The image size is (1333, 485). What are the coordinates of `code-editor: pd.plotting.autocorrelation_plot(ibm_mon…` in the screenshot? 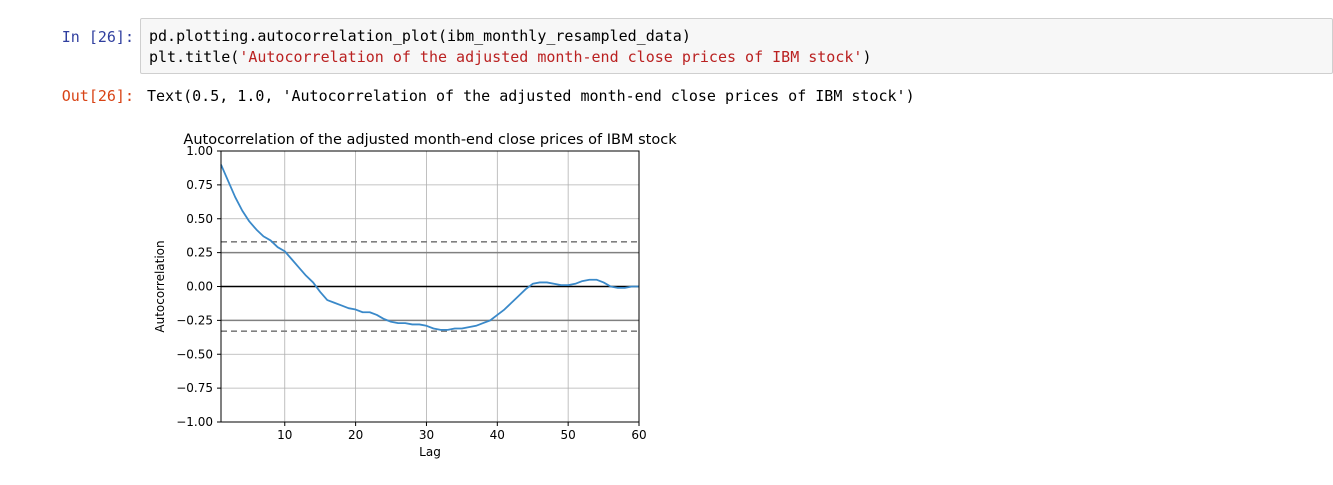 It's located at (736, 46).